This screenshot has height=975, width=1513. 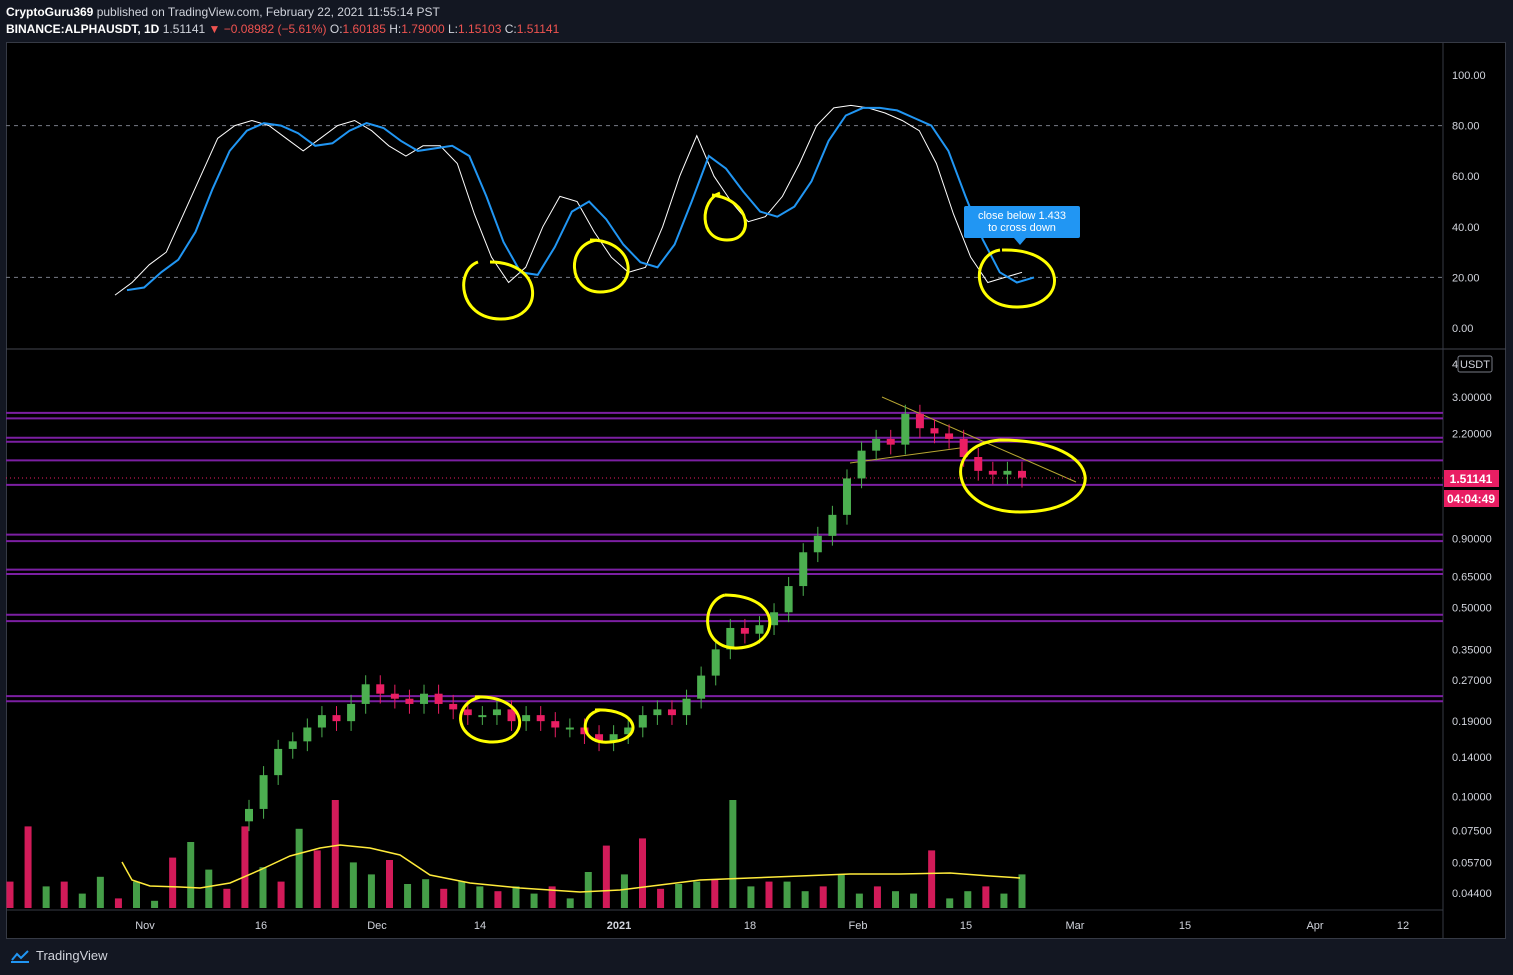 What do you see at coordinates (905, 455) in the screenshot?
I see `ascending-trendline` at bounding box center [905, 455].